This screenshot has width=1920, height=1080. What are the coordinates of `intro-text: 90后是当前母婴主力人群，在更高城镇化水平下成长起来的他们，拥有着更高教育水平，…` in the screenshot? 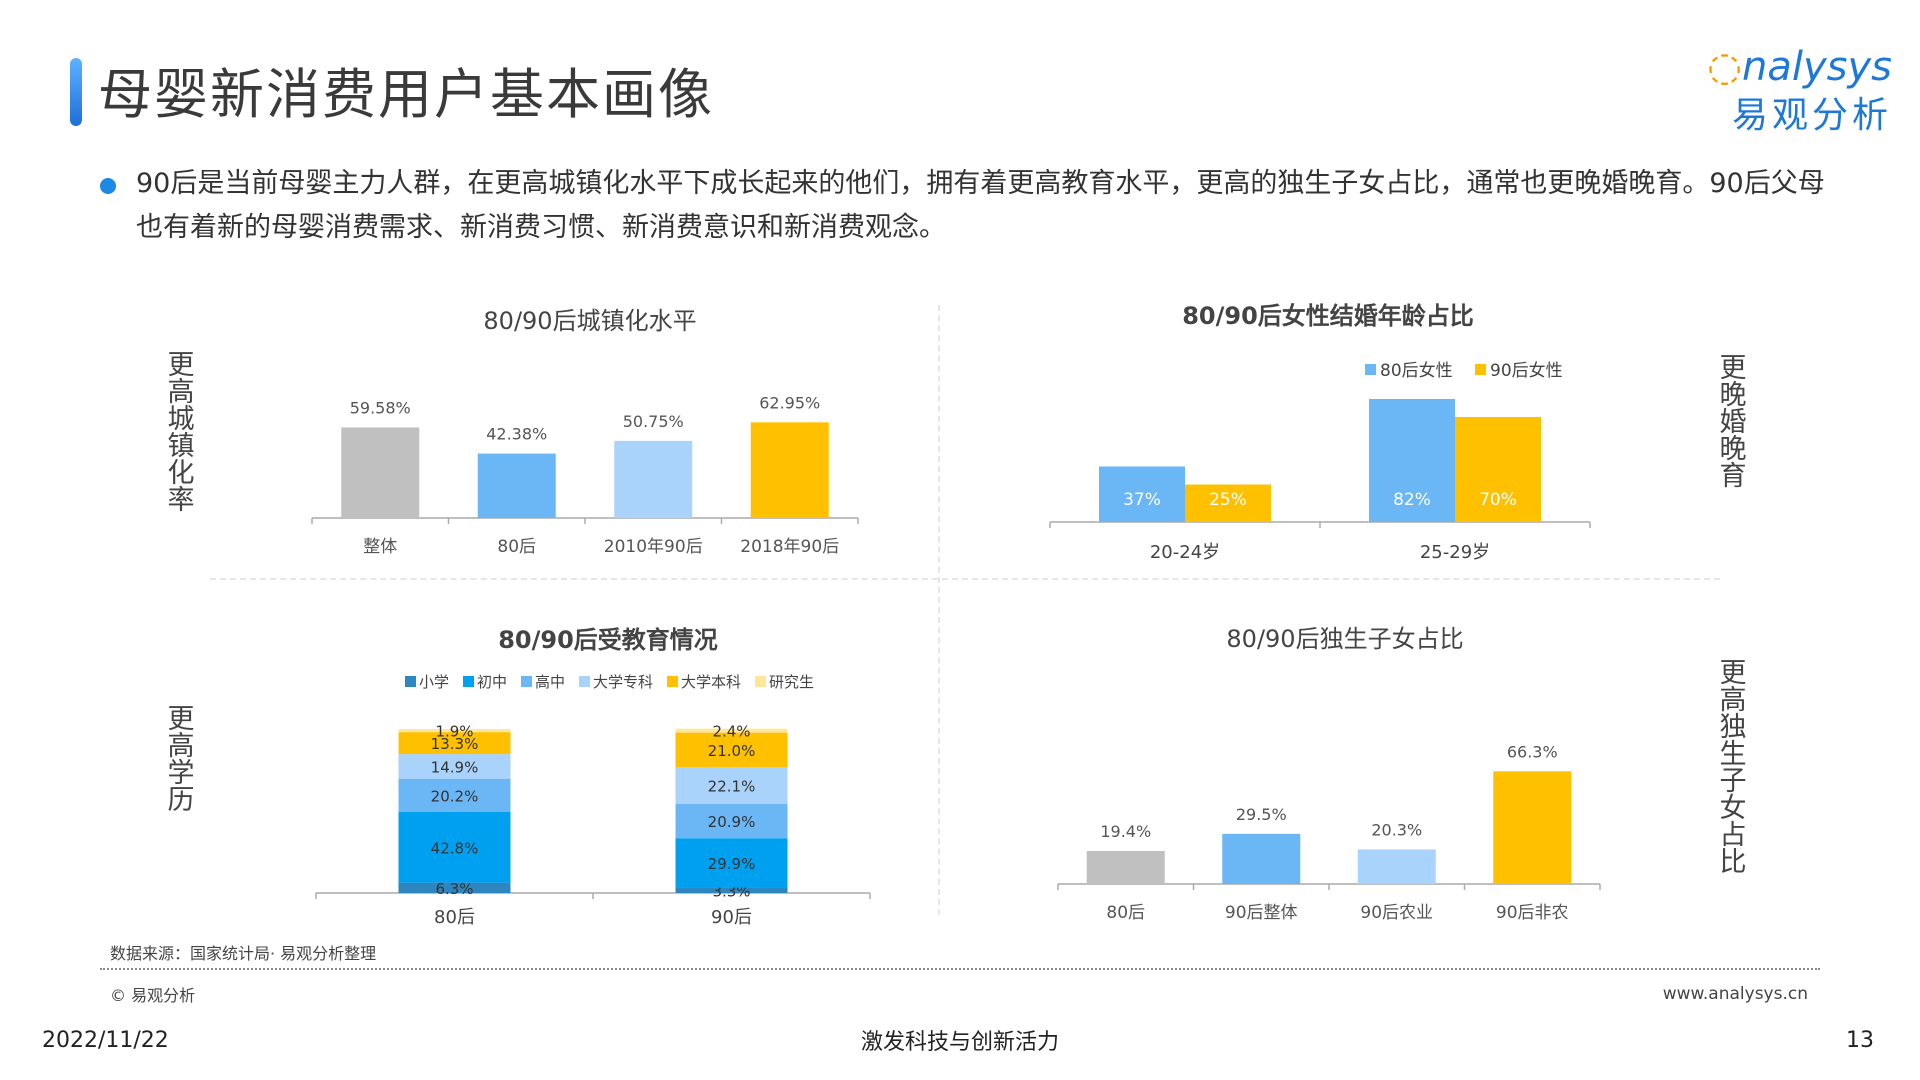 It's located at (980, 205).